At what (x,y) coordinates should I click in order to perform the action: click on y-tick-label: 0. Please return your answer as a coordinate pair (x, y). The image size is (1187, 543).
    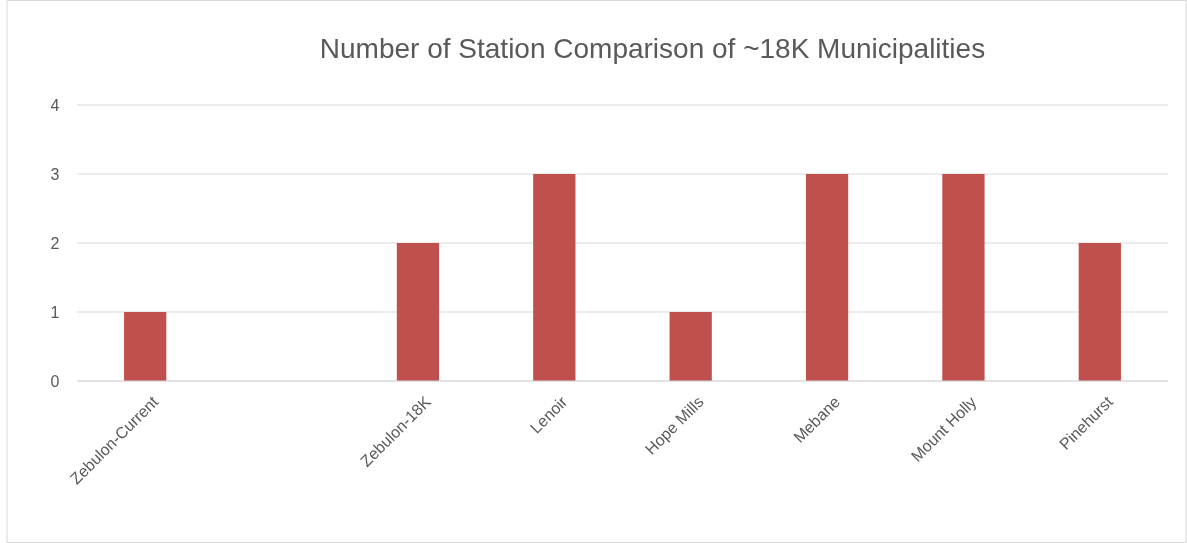
    Looking at the image, I should click on (55, 381).